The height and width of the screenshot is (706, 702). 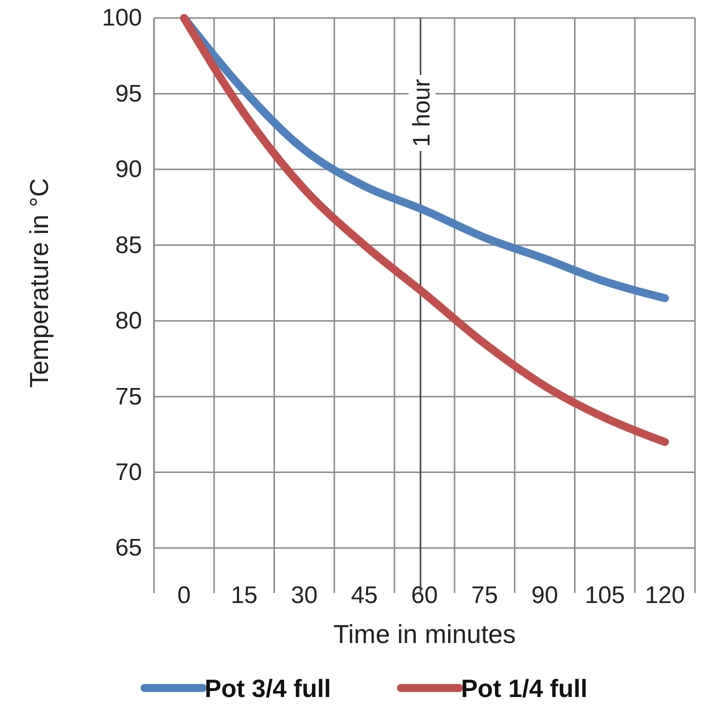 What do you see at coordinates (128, 472) in the screenshot?
I see `y-tick-label: 70` at bounding box center [128, 472].